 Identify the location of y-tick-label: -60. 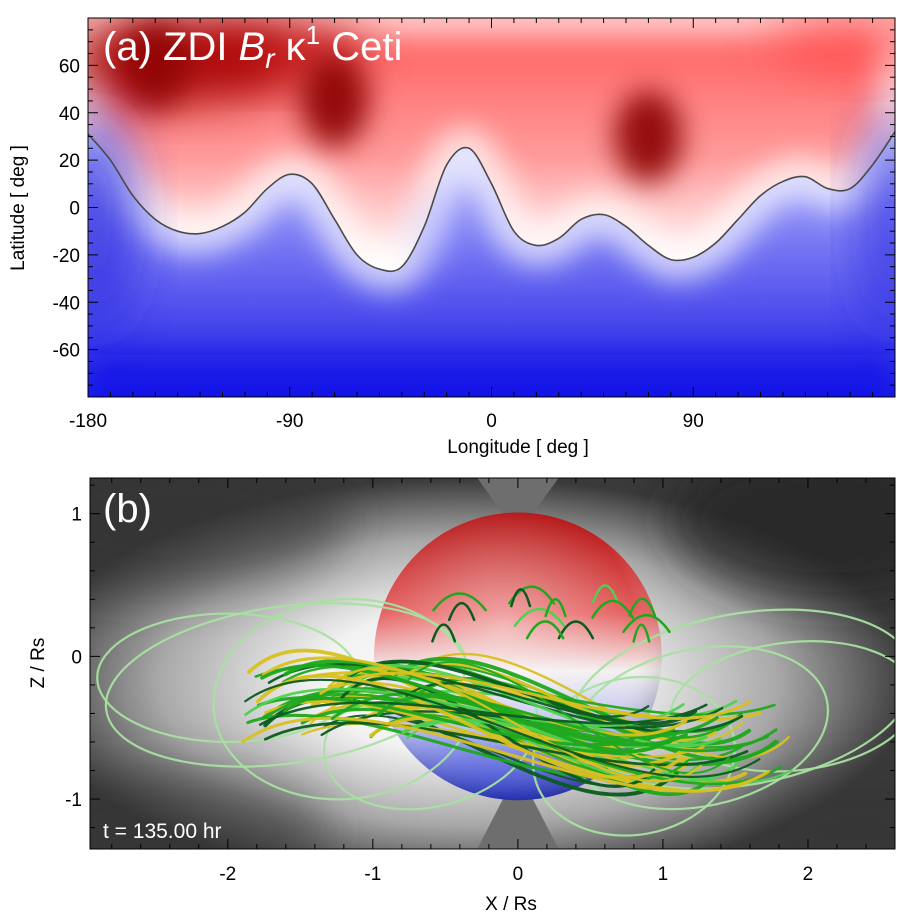
(66, 351).